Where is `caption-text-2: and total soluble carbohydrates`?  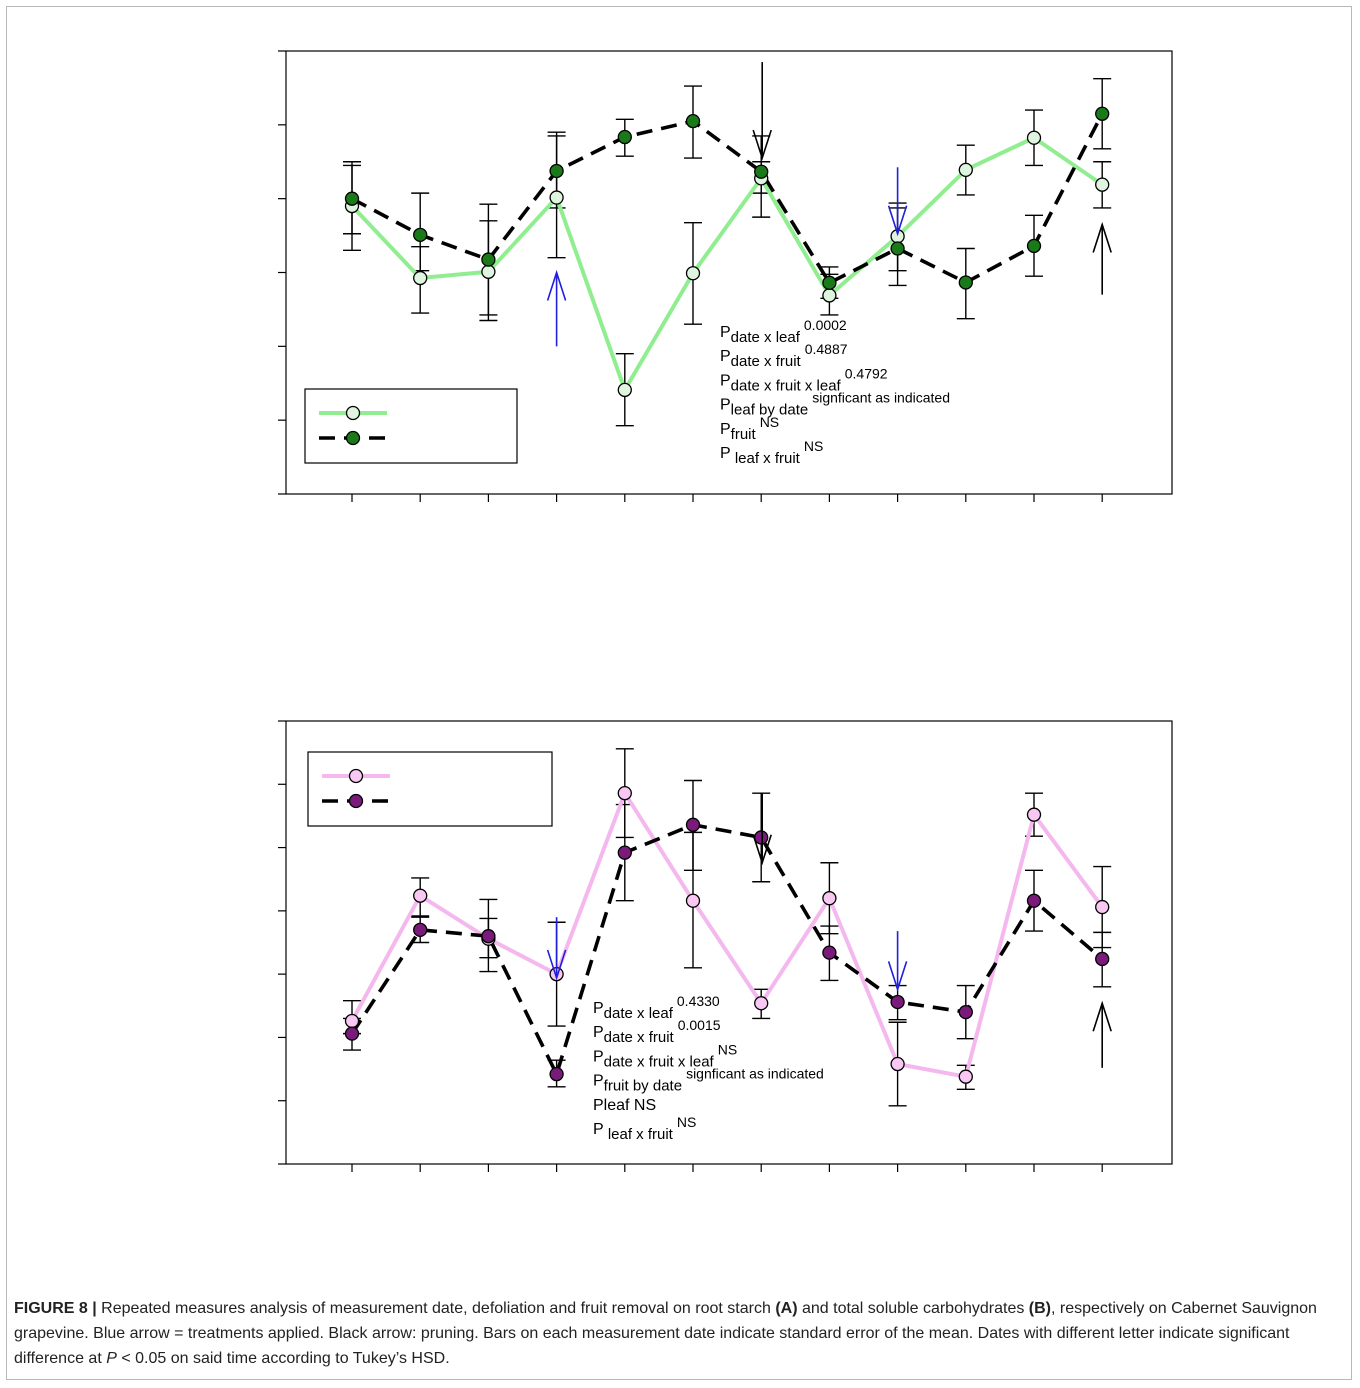
caption-text-2: and total soluble carbohydrates is located at coordinates (913, 1308).